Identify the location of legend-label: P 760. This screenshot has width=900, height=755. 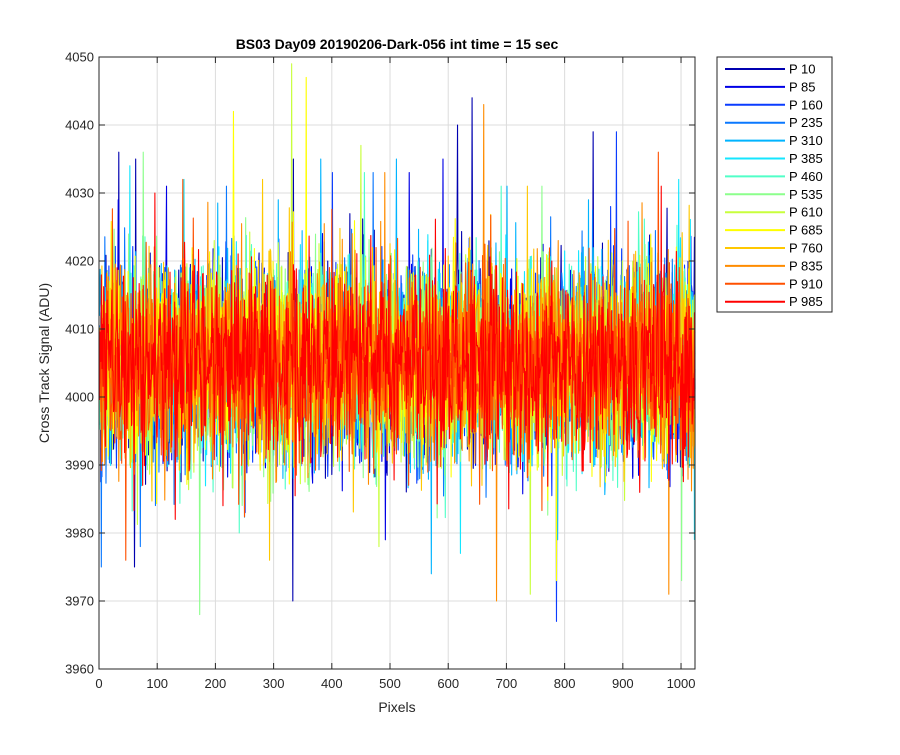
(806, 248).